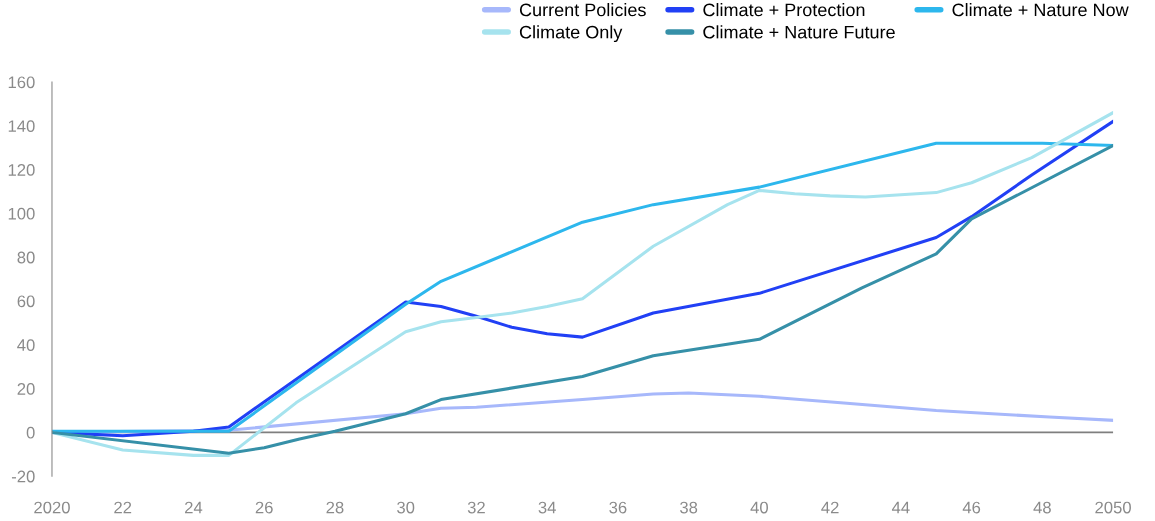  What do you see at coordinates (1113, 507) in the screenshot?
I see `x-tick-label: 2050` at bounding box center [1113, 507].